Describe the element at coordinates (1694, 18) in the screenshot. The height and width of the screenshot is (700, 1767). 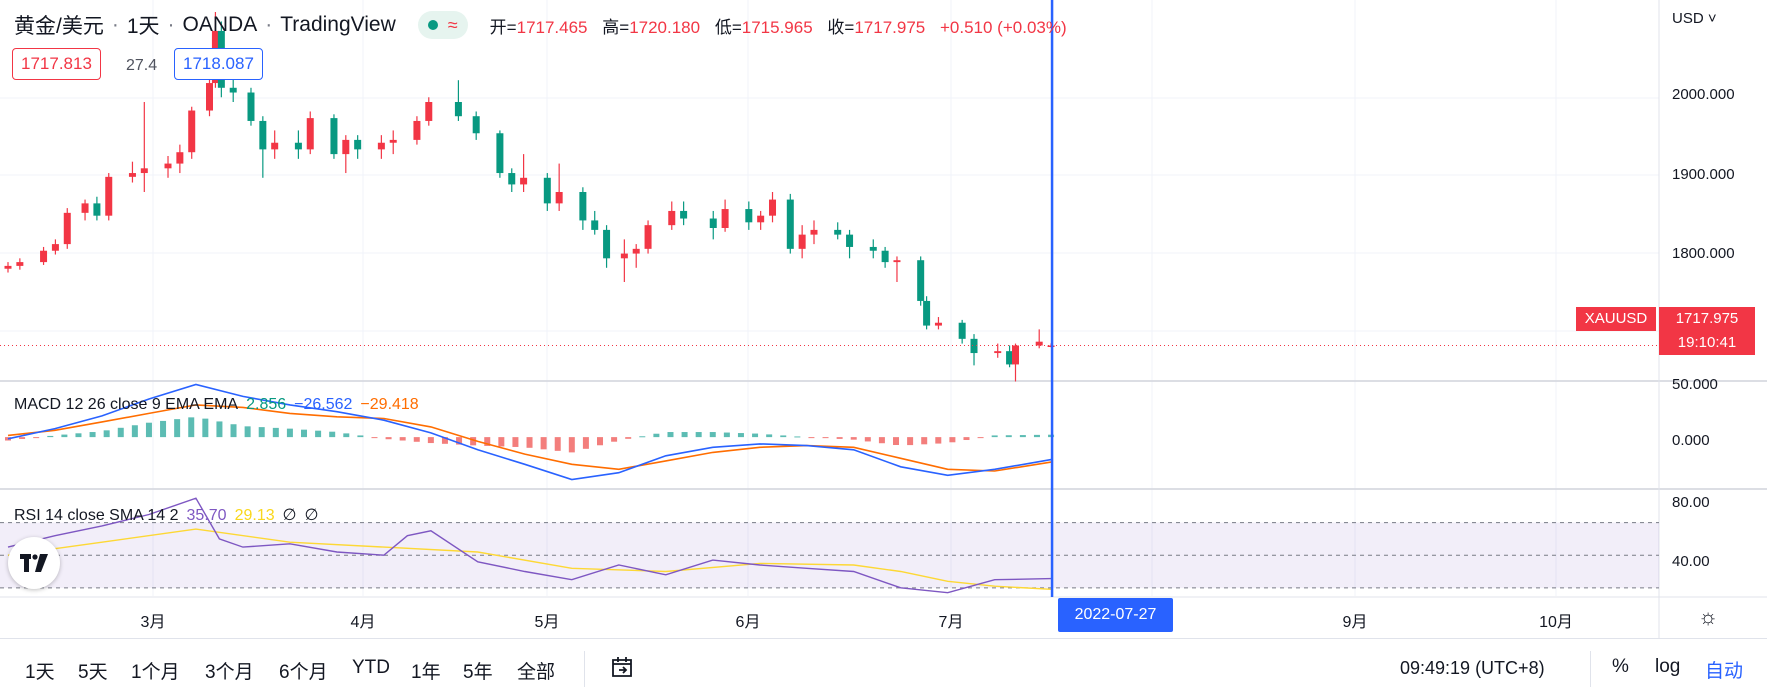
I see `currency-selector: USD ˅` at that location.